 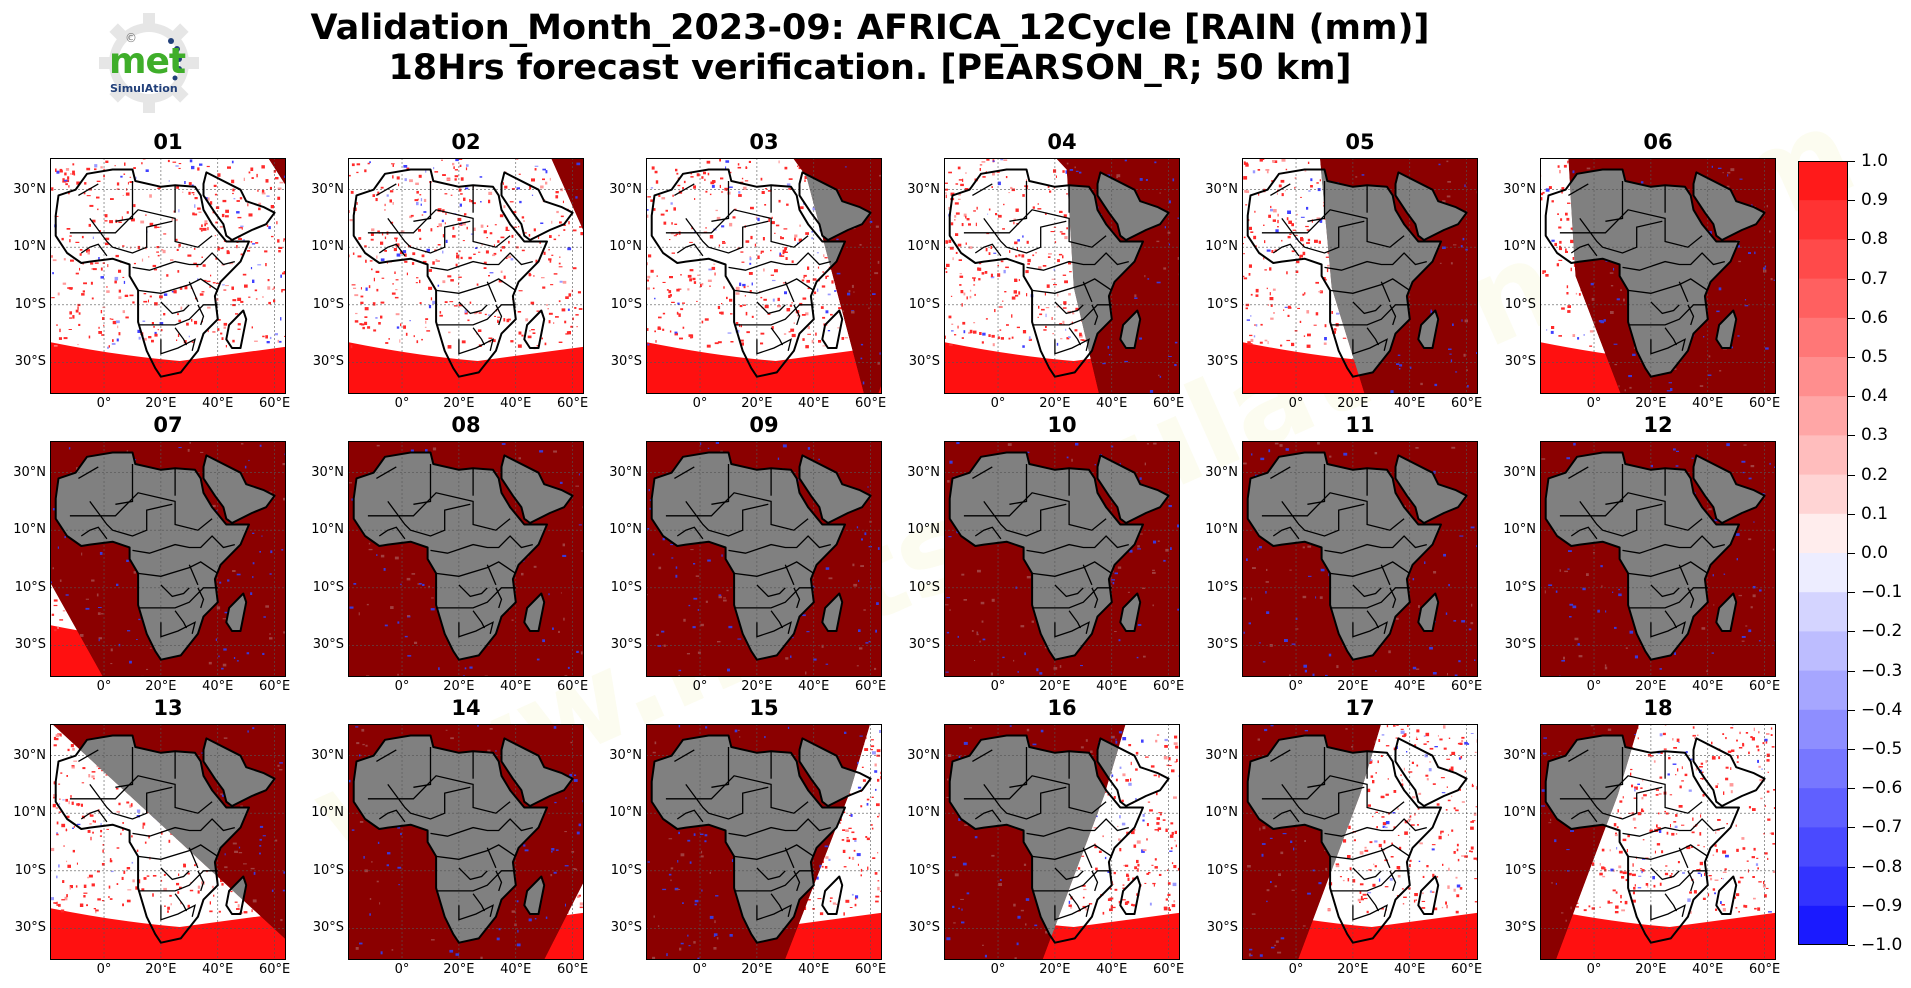 What do you see at coordinates (1875, 396) in the screenshot?
I see `colorbar-label: 0.4` at bounding box center [1875, 396].